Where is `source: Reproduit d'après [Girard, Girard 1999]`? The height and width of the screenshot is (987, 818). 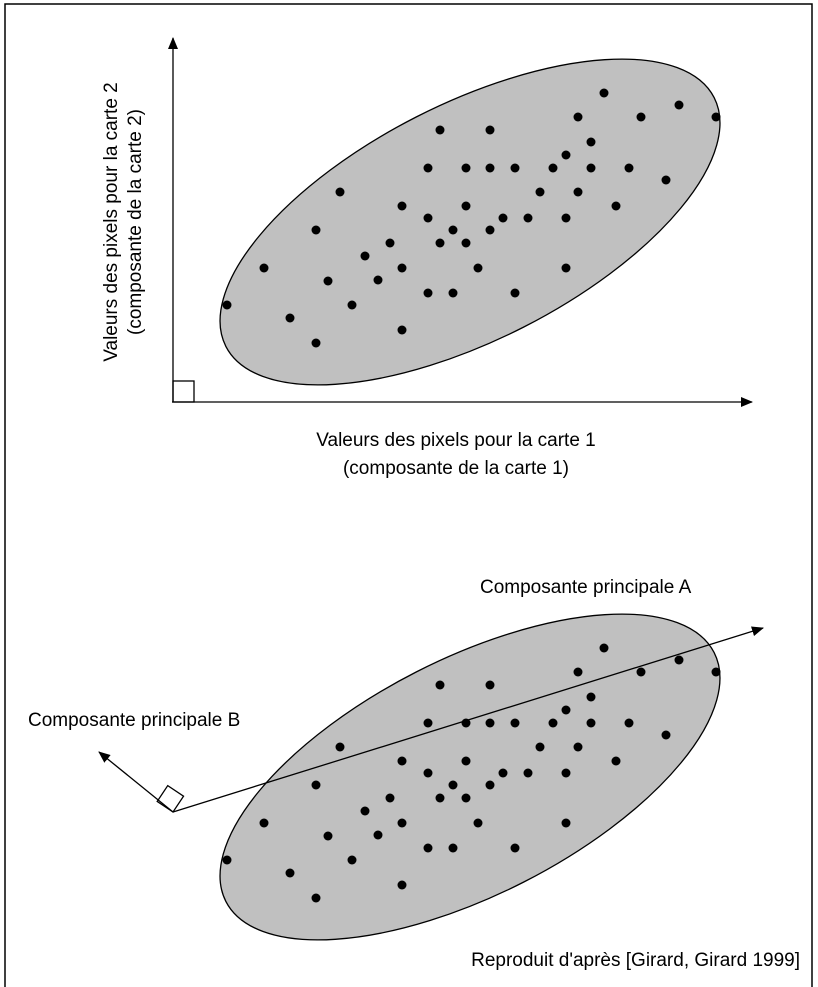 source: Reproduit d'après [Girard, Girard 1999] is located at coordinates (635, 960).